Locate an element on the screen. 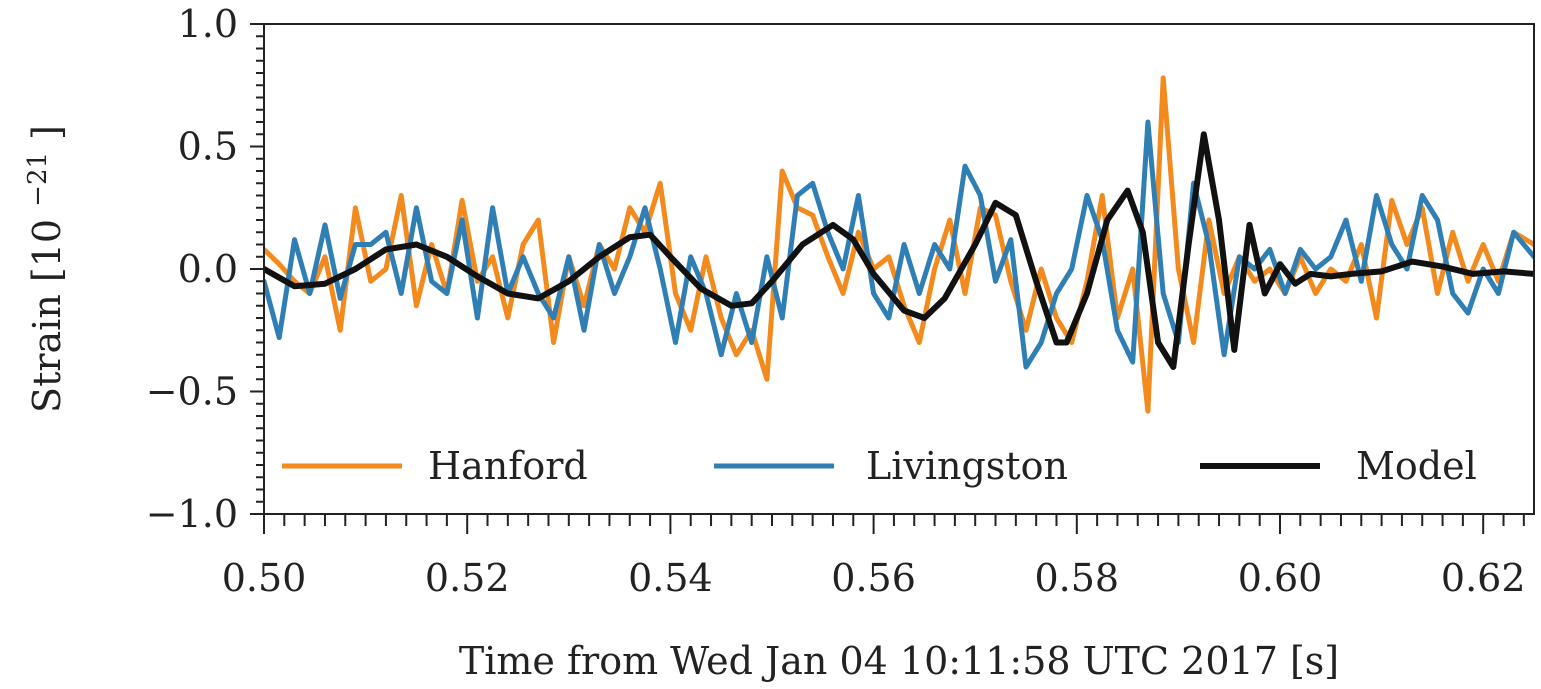  y-tick-label: 1.0 is located at coordinates (208, 24).